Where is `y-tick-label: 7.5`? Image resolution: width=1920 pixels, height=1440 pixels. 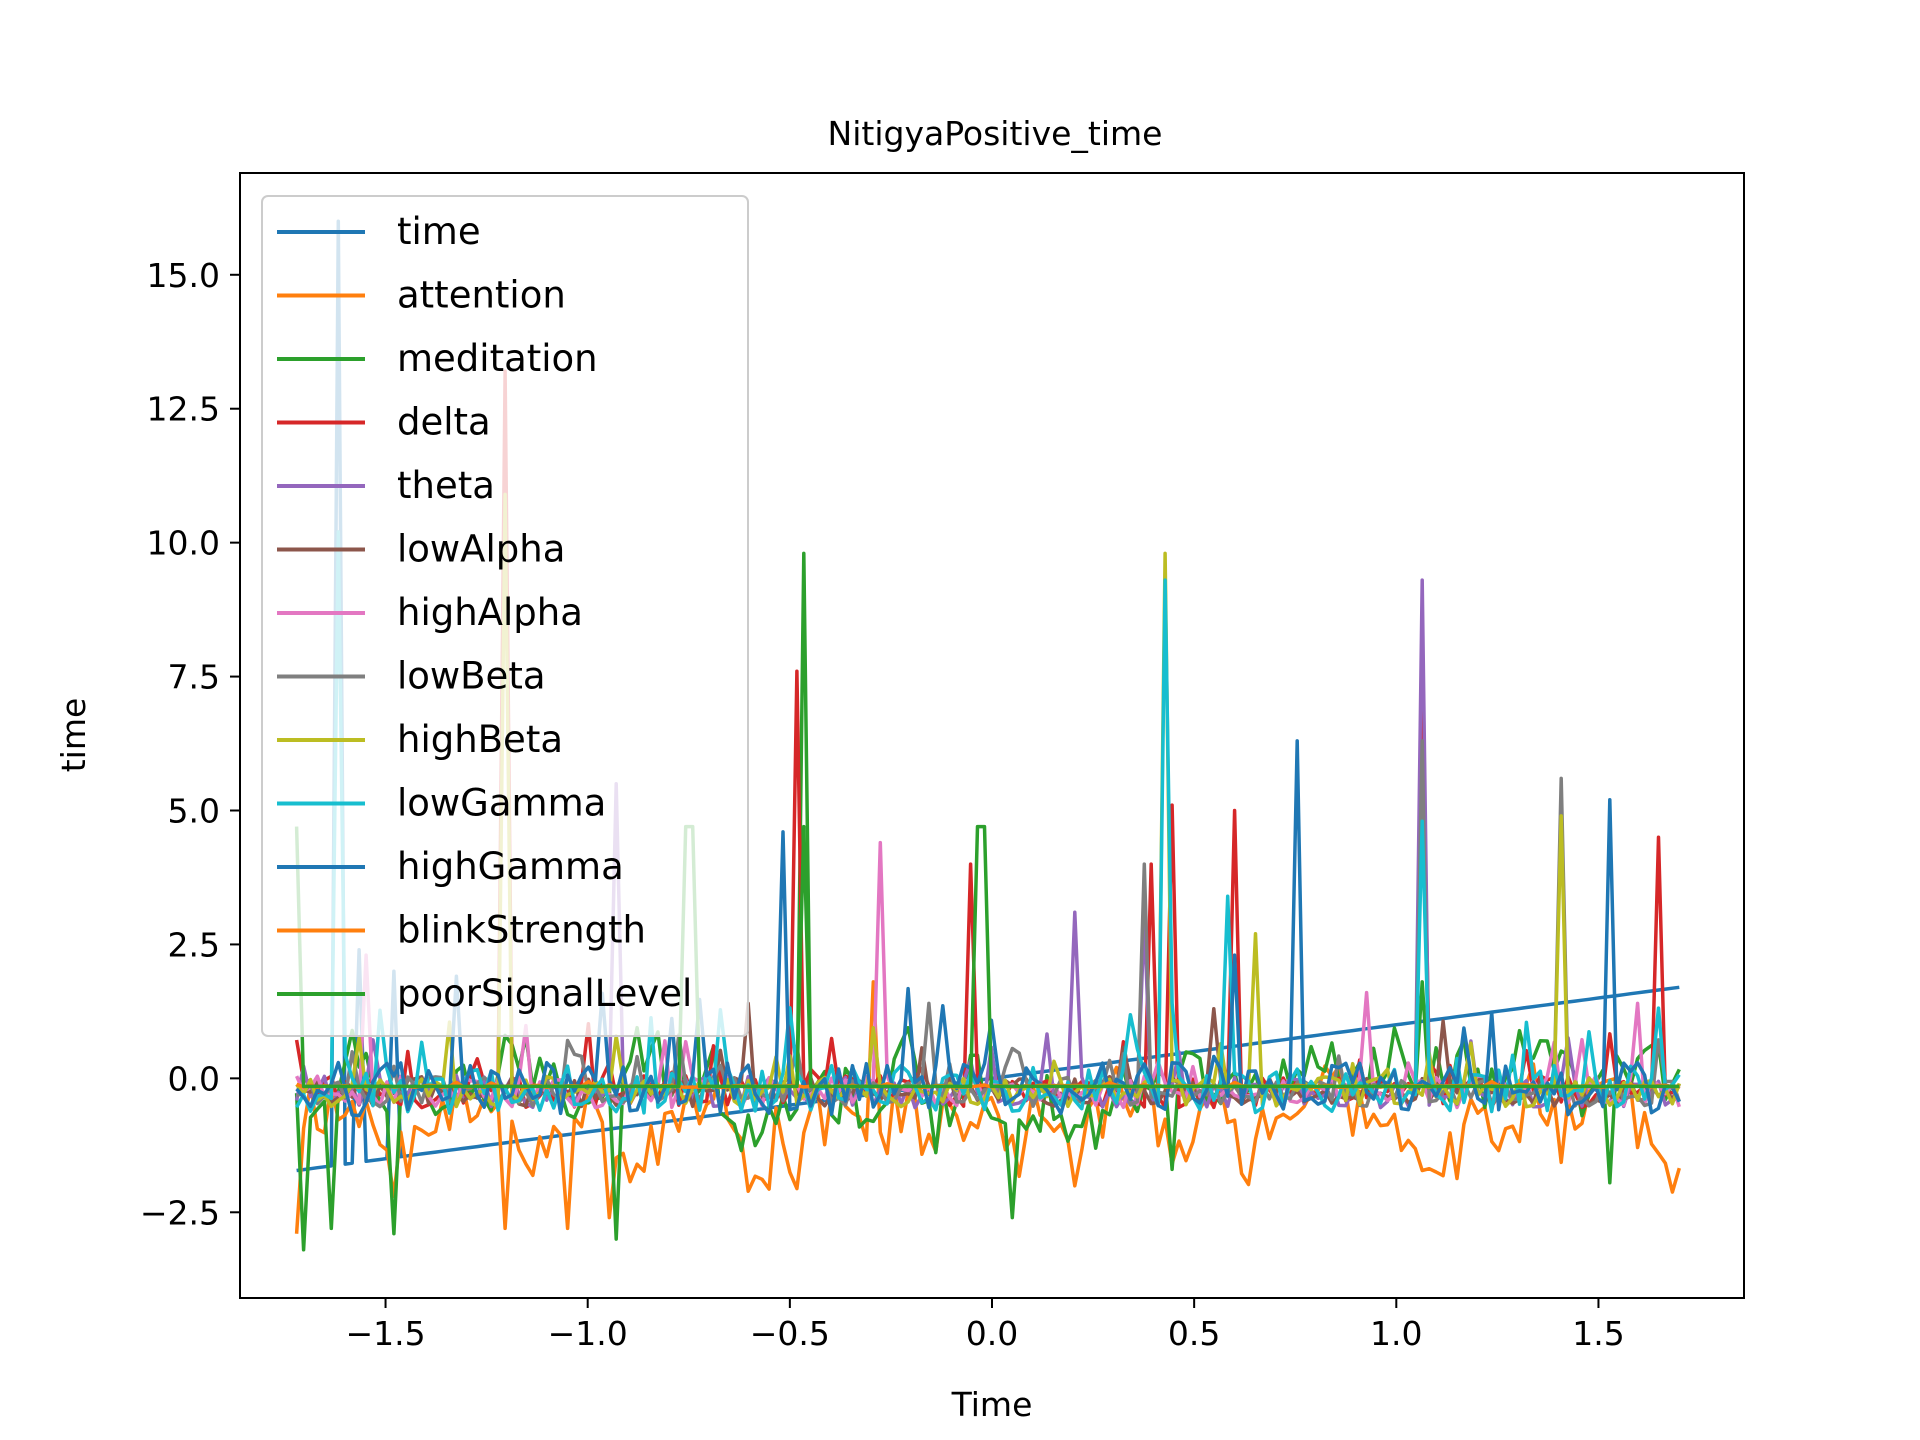 y-tick-label: 7.5 is located at coordinates (194, 677).